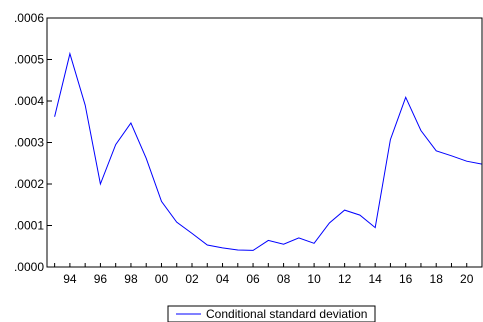 The image size is (483, 322). What do you see at coordinates (29, 60) in the screenshot?
I see `y-tick-label: .0005` at bounding box center [29, 60].